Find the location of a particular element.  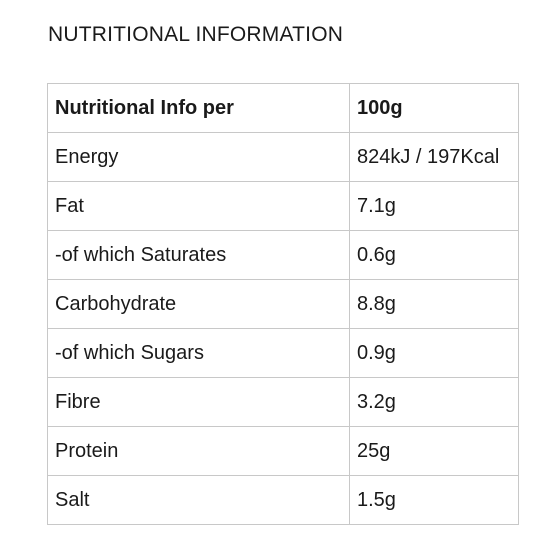

page-title: NUTRITIONAL INFORMATION is located at coordinates (196, 34).